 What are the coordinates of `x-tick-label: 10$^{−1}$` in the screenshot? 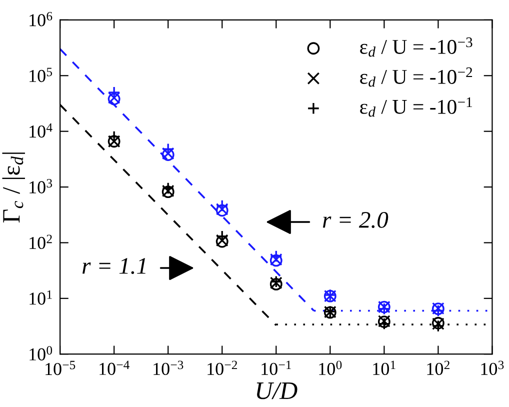 It's located at (276, 368).